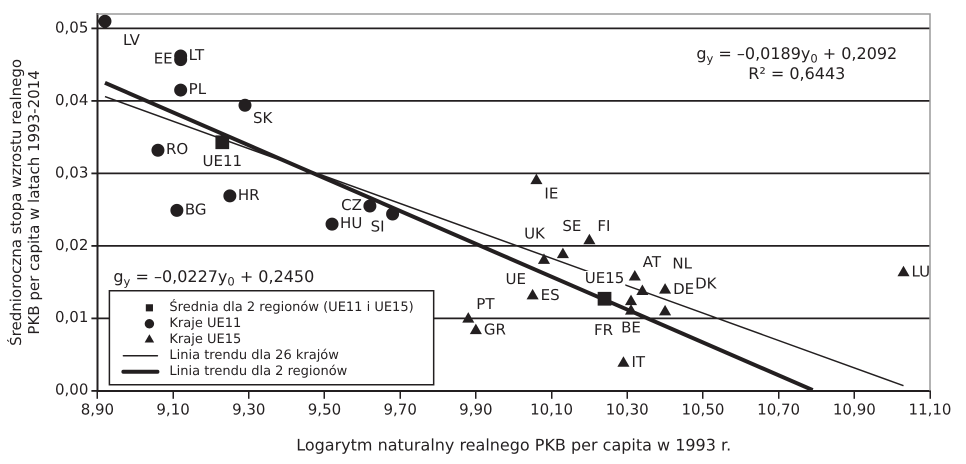  What do you see at coordinates (291, 307) in the screenshot?
I see `legend-label: Średnia dla 2 regionów (UE11 i UE15)` at bounding box center [291, 307].